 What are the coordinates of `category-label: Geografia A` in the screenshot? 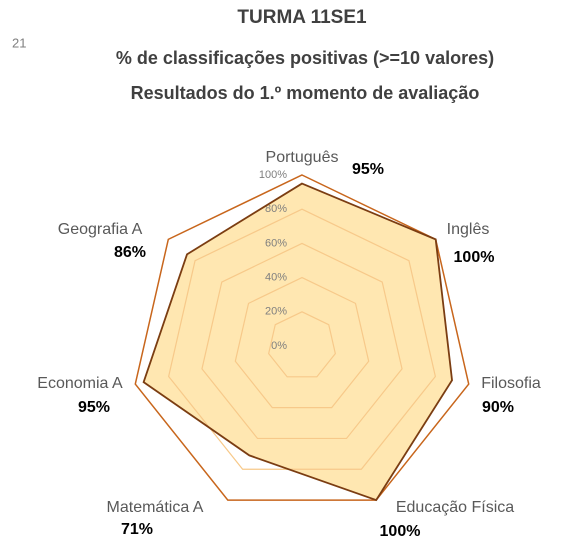 It's located at (100, 229).